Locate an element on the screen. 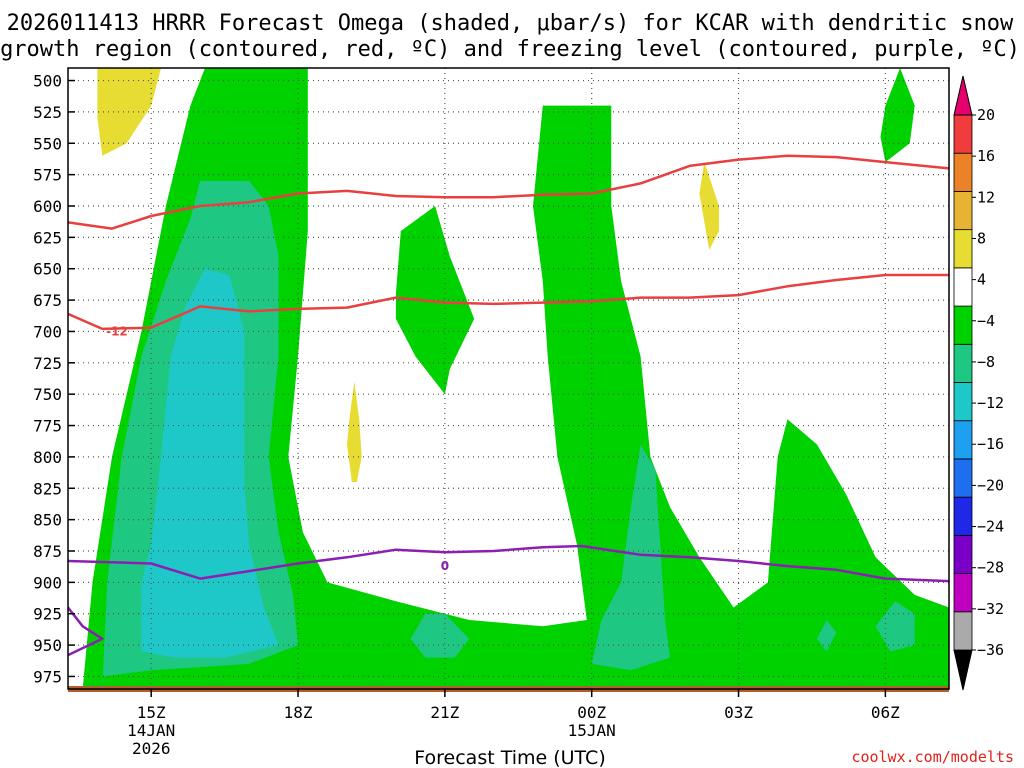 This screenshot has width=1024, height=768. colorbar-label-10: −24 is located at coordinates (990, 527).